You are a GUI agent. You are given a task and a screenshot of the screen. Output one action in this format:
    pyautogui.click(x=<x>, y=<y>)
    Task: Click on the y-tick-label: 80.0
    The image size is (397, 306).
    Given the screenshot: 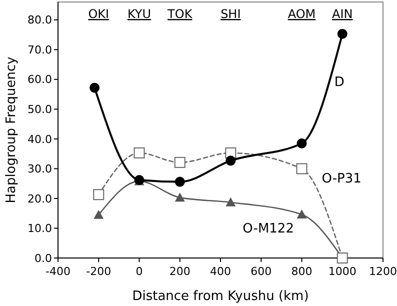 What is the action you would take?
    pyautogui.click(x=40, y=20)
    